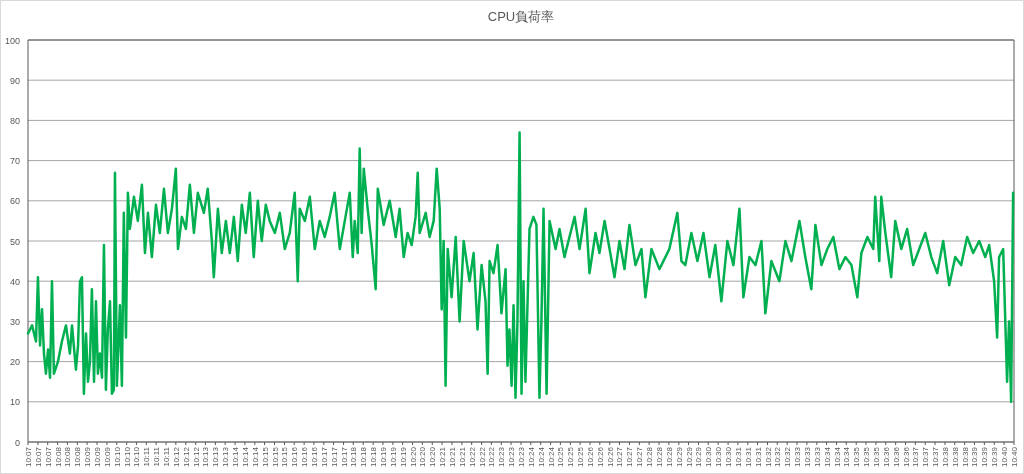 The image size is (1024, 474). Describe the element at coordinates (14, 362) in the screenshot. I see `y-tick-label: 20` at that location.